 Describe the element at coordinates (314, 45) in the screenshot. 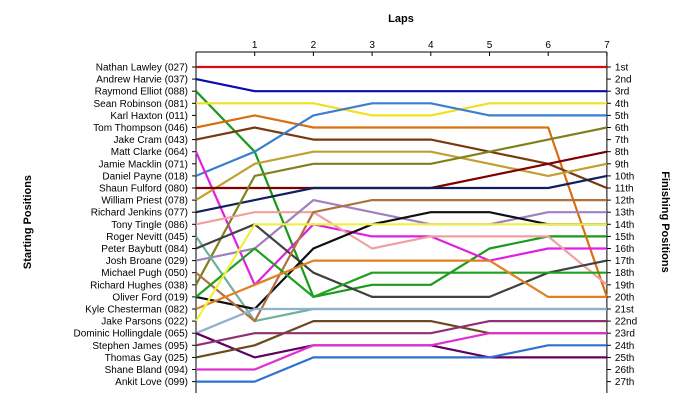

I see `lap-tick-label: 2` at that location.